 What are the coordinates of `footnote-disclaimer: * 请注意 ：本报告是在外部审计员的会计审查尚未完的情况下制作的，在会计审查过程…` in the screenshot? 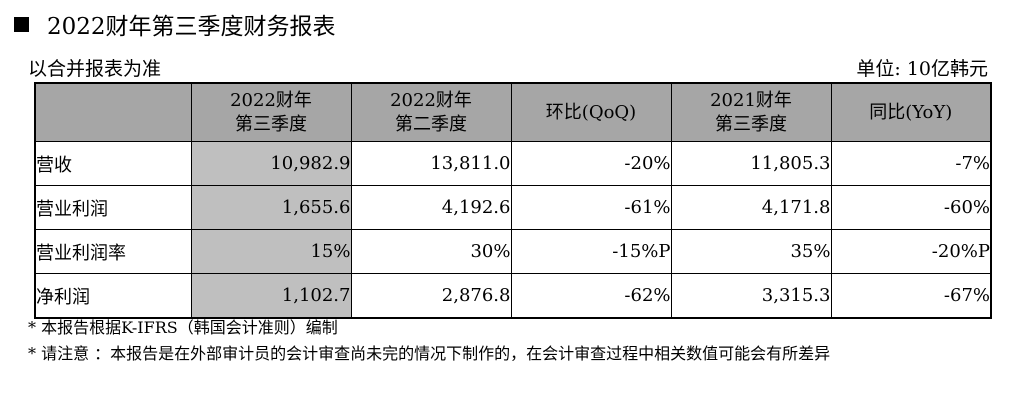 It's located at (429, 353).